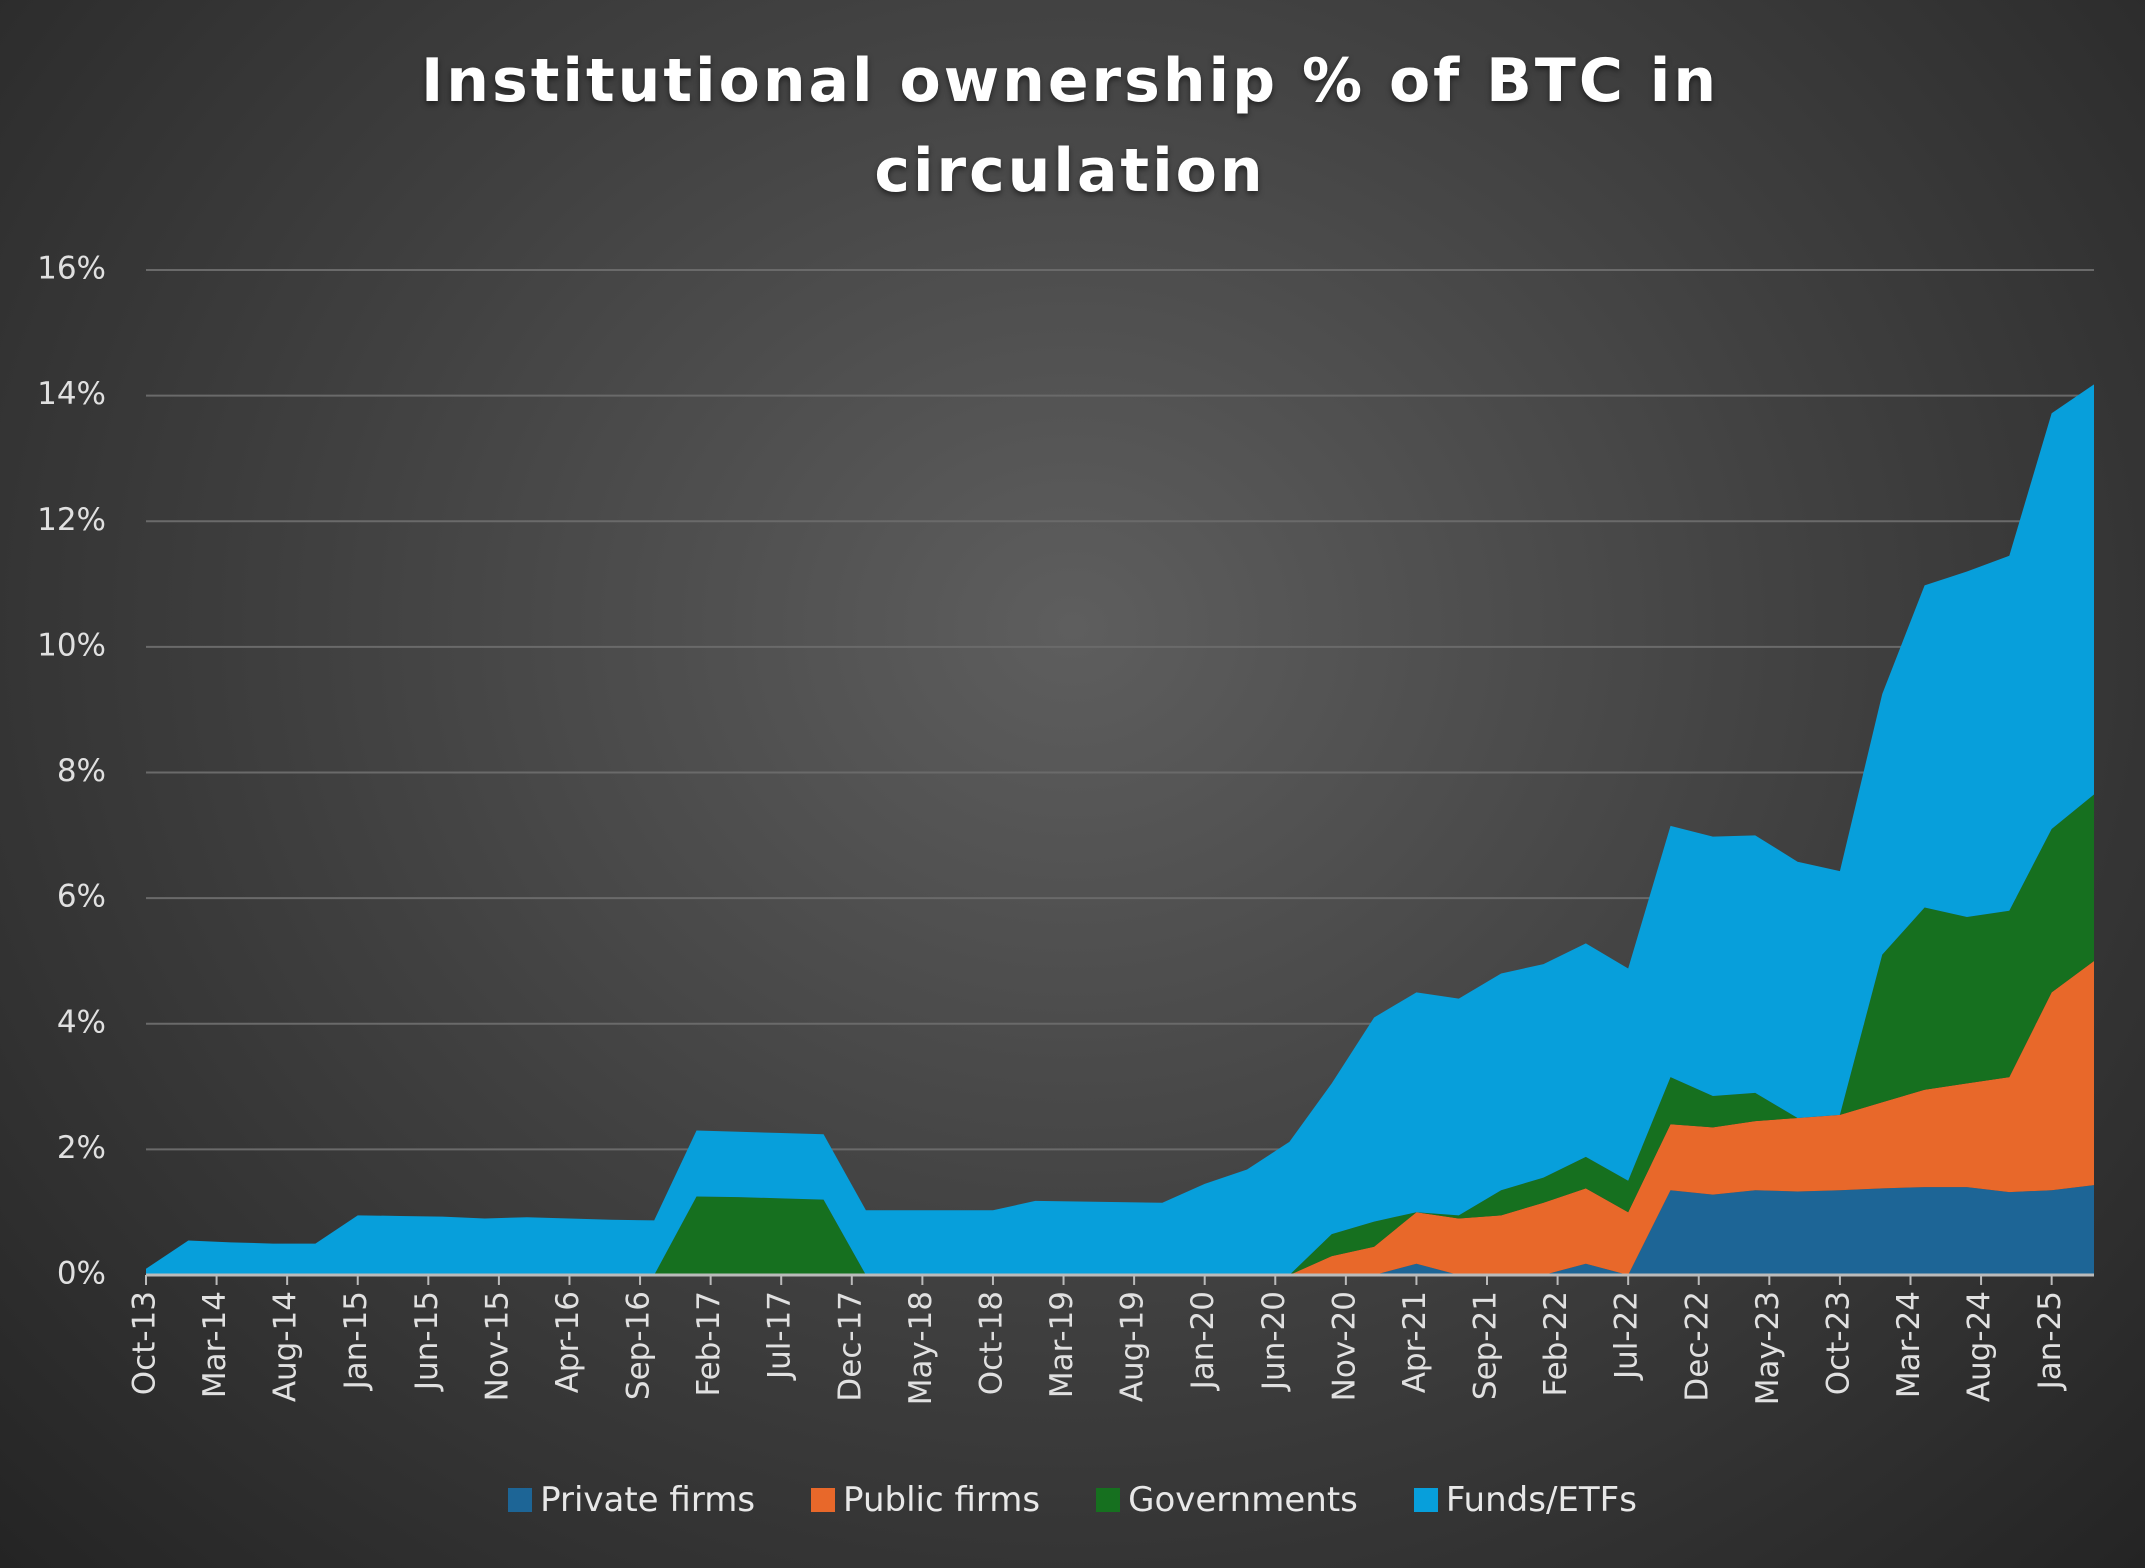  I want to click on y-tick-label: 12%, so click(71, 520).